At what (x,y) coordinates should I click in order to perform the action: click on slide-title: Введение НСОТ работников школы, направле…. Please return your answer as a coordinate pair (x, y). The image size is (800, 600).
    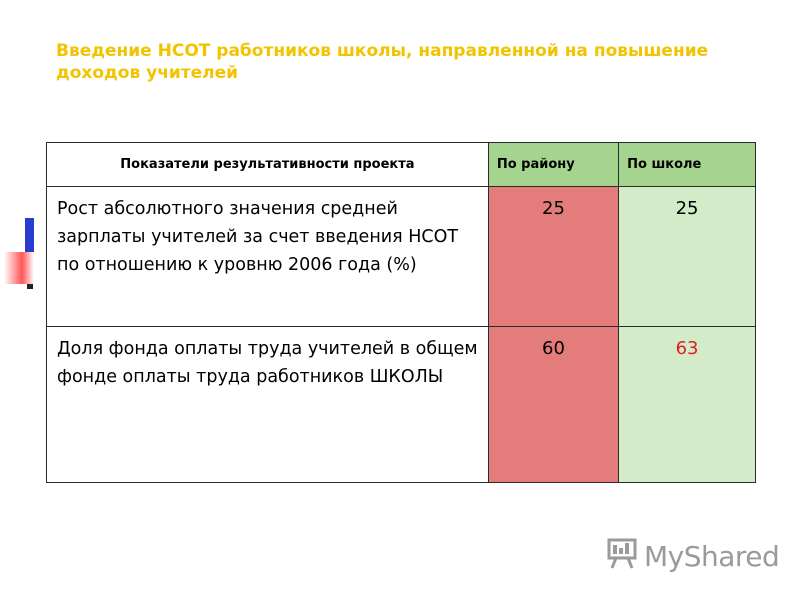
    Looking at the image, I should click on (382, 62).